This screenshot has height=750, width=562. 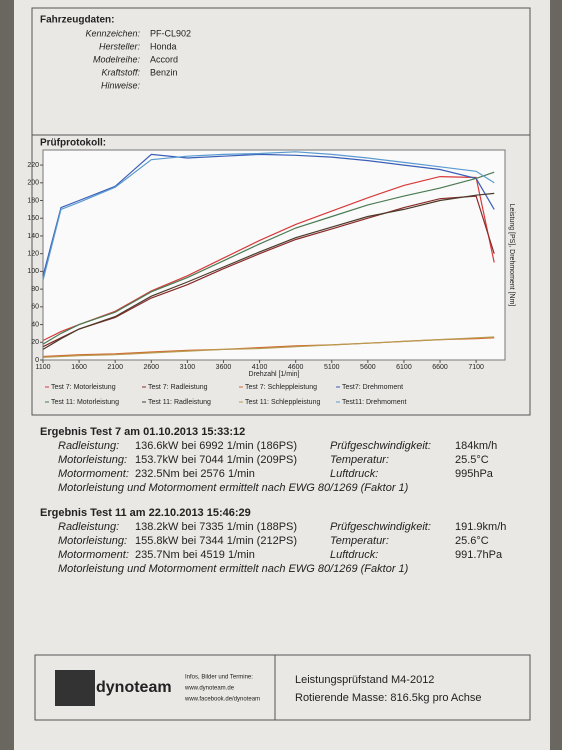 I want to click on vehicle-title: Fahrzeugdaten:, so click(x=77, y=20).